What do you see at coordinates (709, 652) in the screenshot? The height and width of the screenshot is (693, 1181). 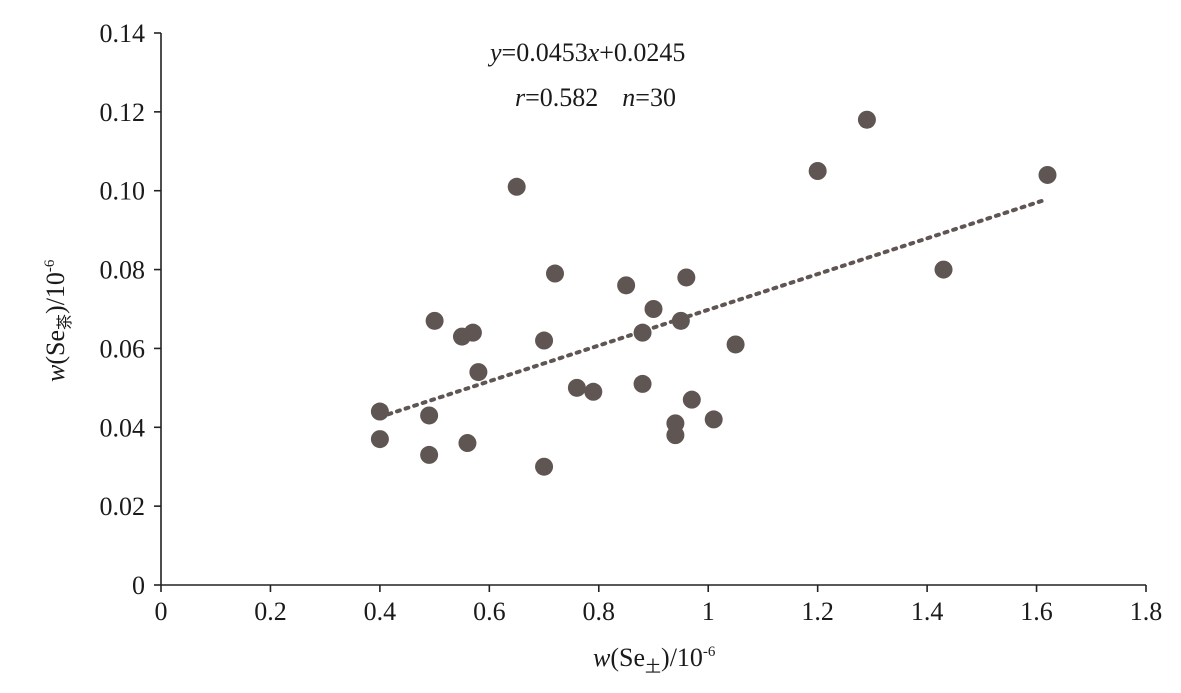 I see `x-title-exponent: -6` at bounding box center [709, 652].